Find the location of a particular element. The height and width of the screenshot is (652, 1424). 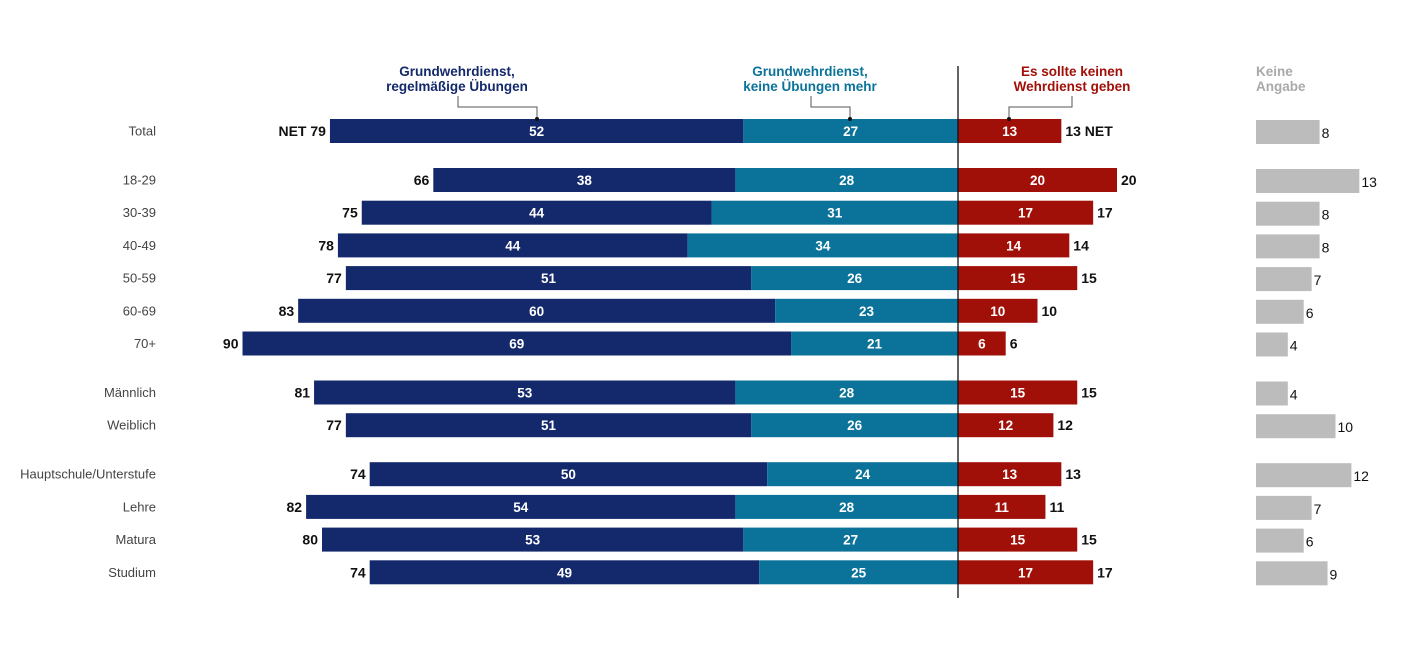

net-right-label: 13 is located at coordinates (1073, 474).